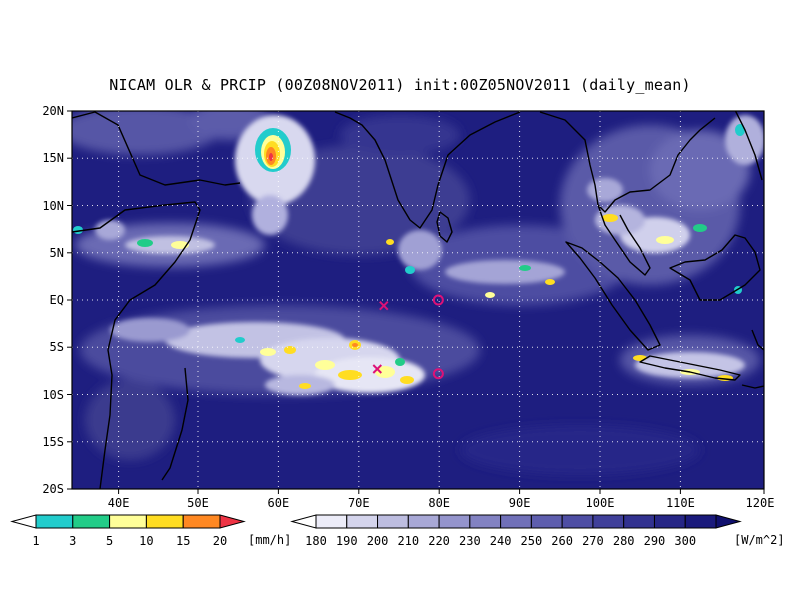  Describe the element at coordinates (136, 345) in the screenshot. I see `coast-horn-africa` at that location.